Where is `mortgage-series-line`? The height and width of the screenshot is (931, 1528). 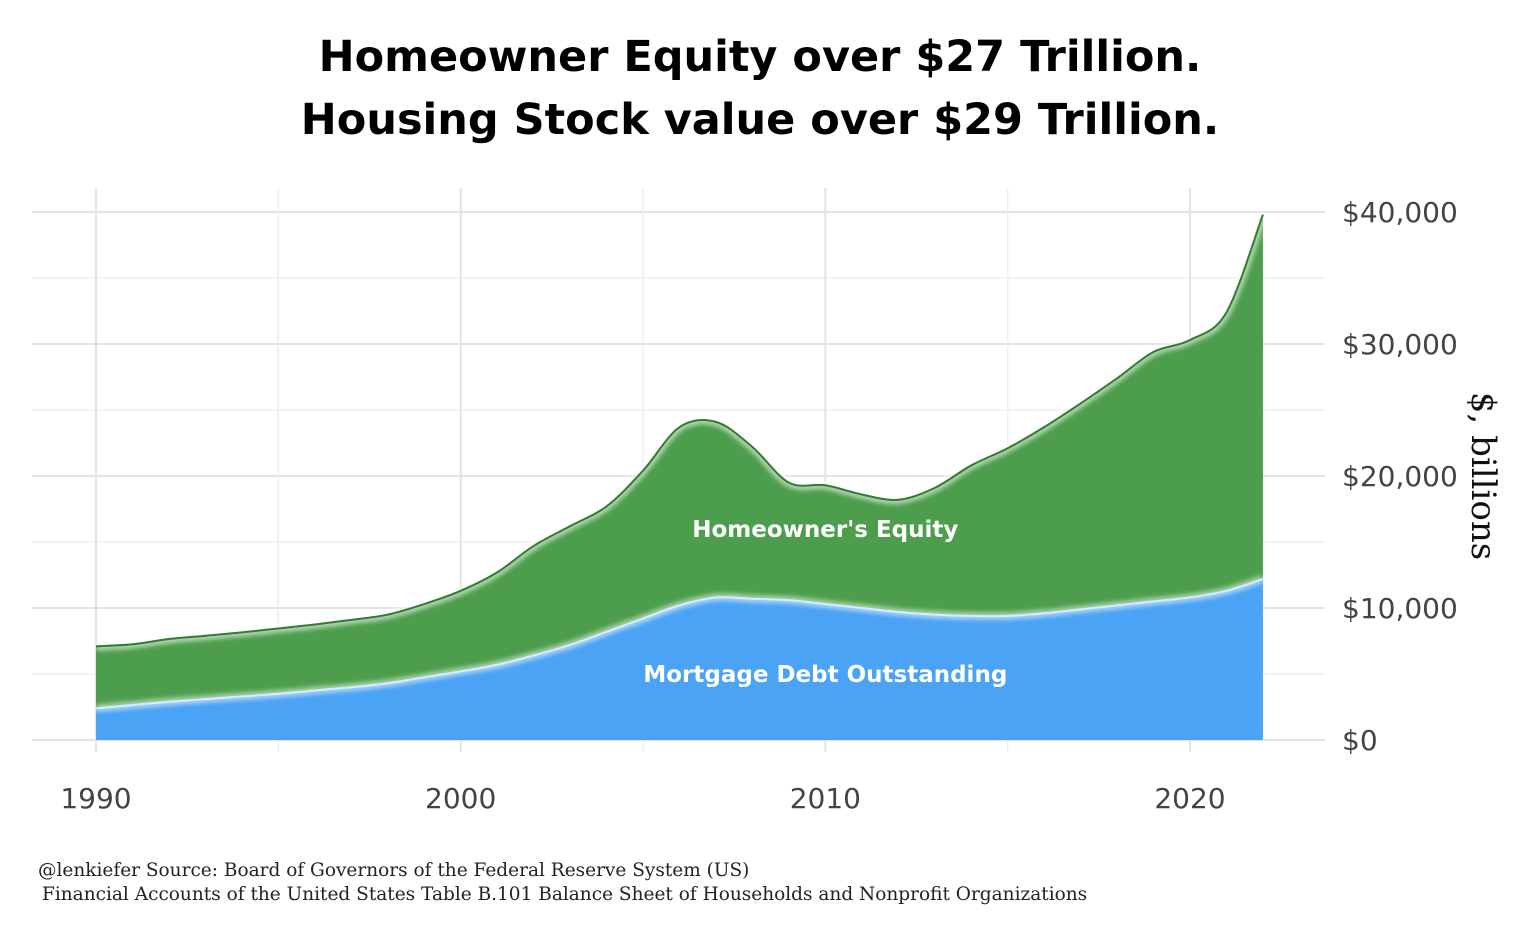
mortgage-series-line is located at coordinates (679, 644).